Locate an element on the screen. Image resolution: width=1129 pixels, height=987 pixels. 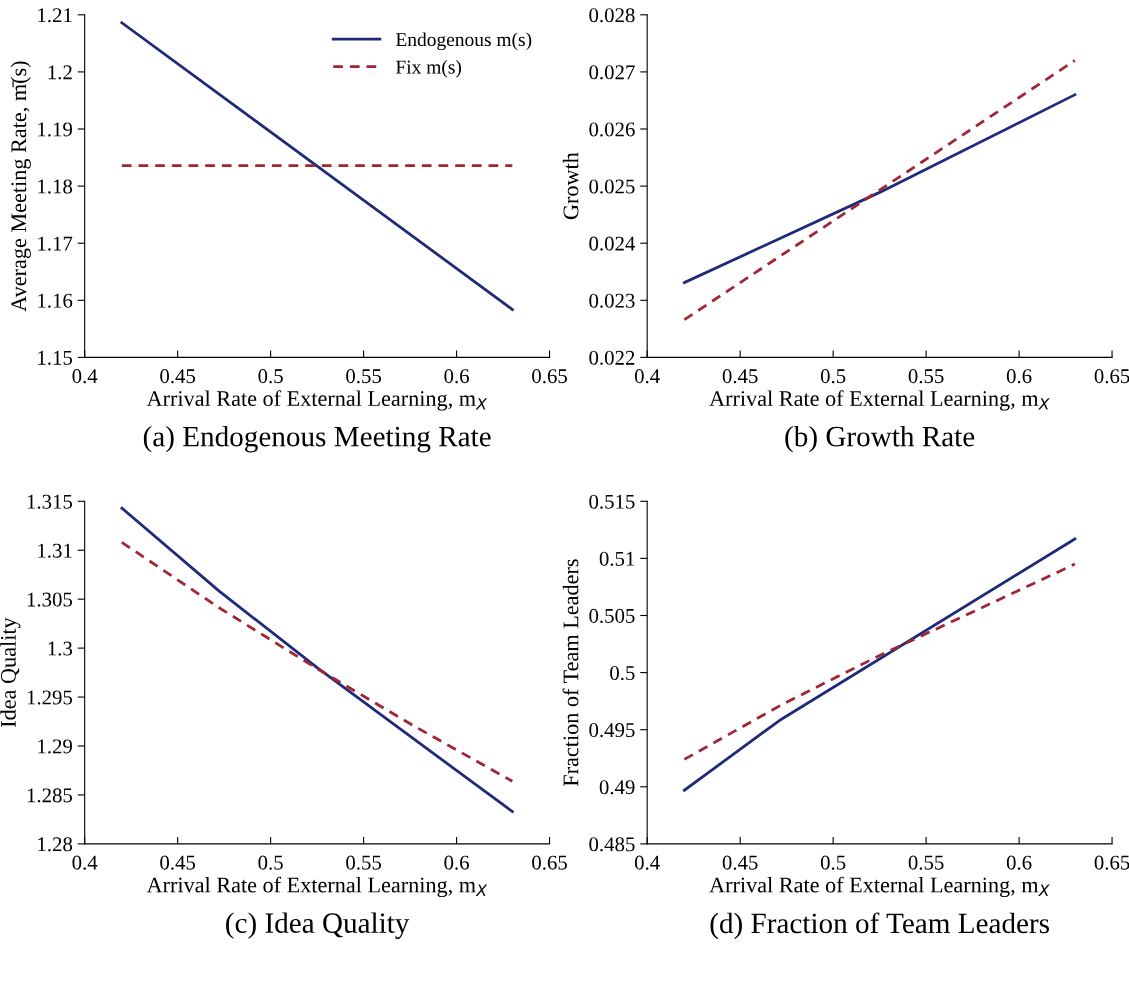
y-axis-title: Average Meeting Rate, m̄(s) is located at coordinates (20, 186).